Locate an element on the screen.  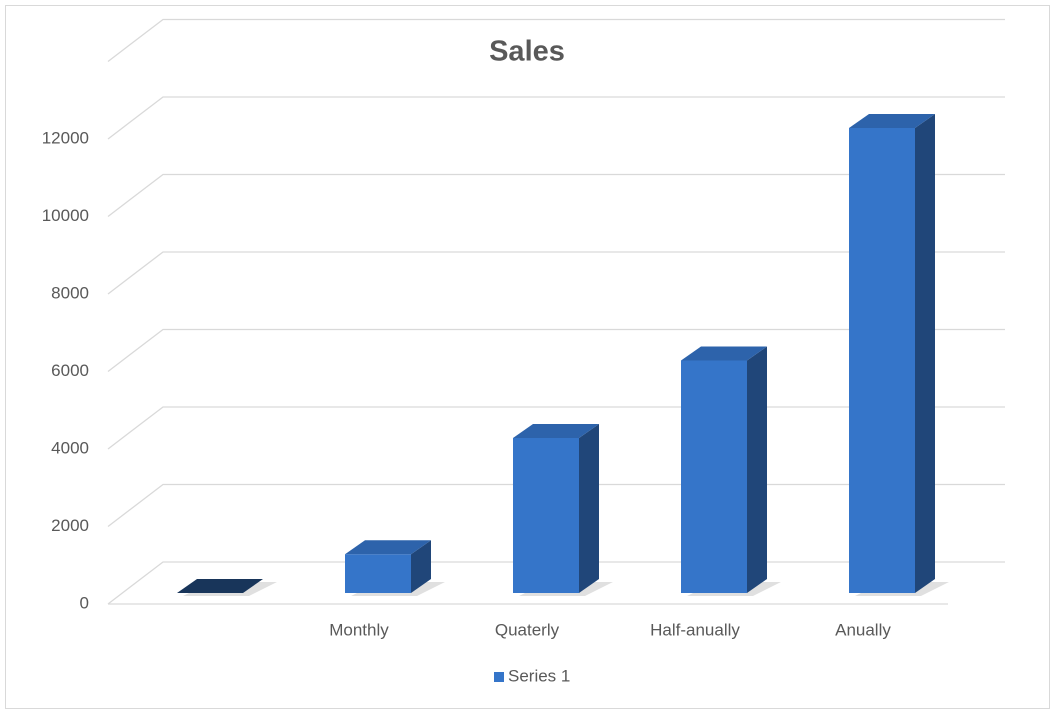
legend-swatch is located at coordinates (499, 677).